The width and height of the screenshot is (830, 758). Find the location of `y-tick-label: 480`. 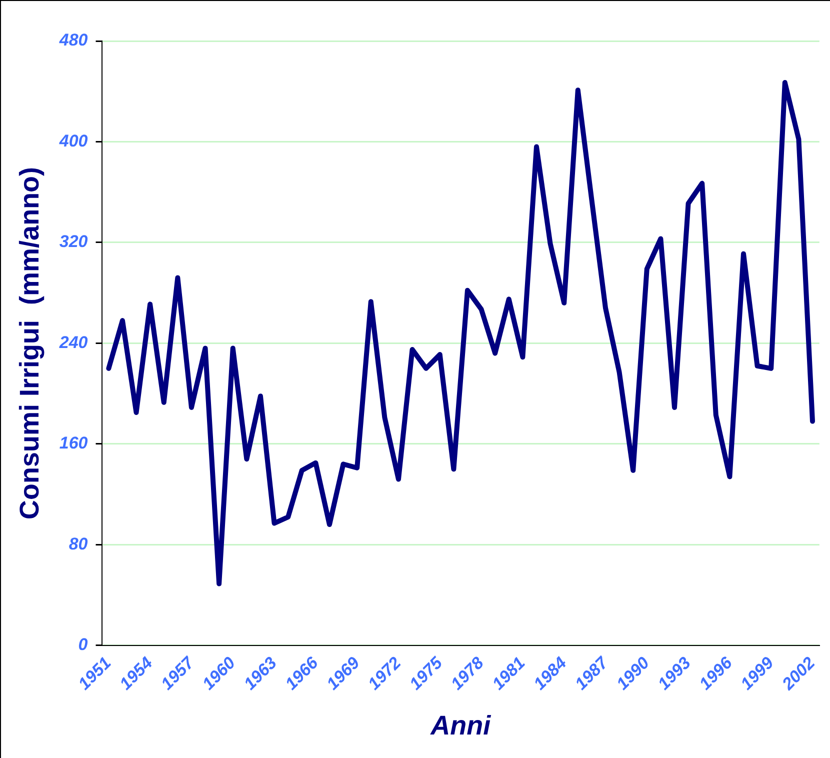

y-tick-label: 480 is located at coordinates (73, 40).